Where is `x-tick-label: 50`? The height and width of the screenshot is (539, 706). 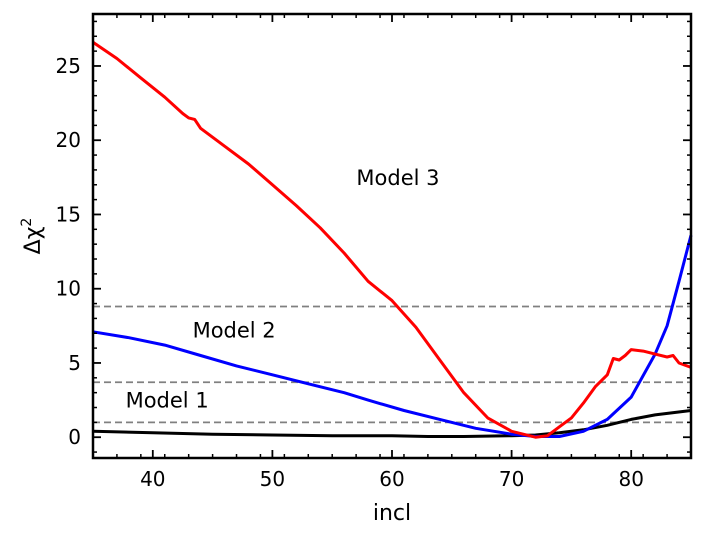 x-tick-label: 50 is located at coordinates (272, 479).